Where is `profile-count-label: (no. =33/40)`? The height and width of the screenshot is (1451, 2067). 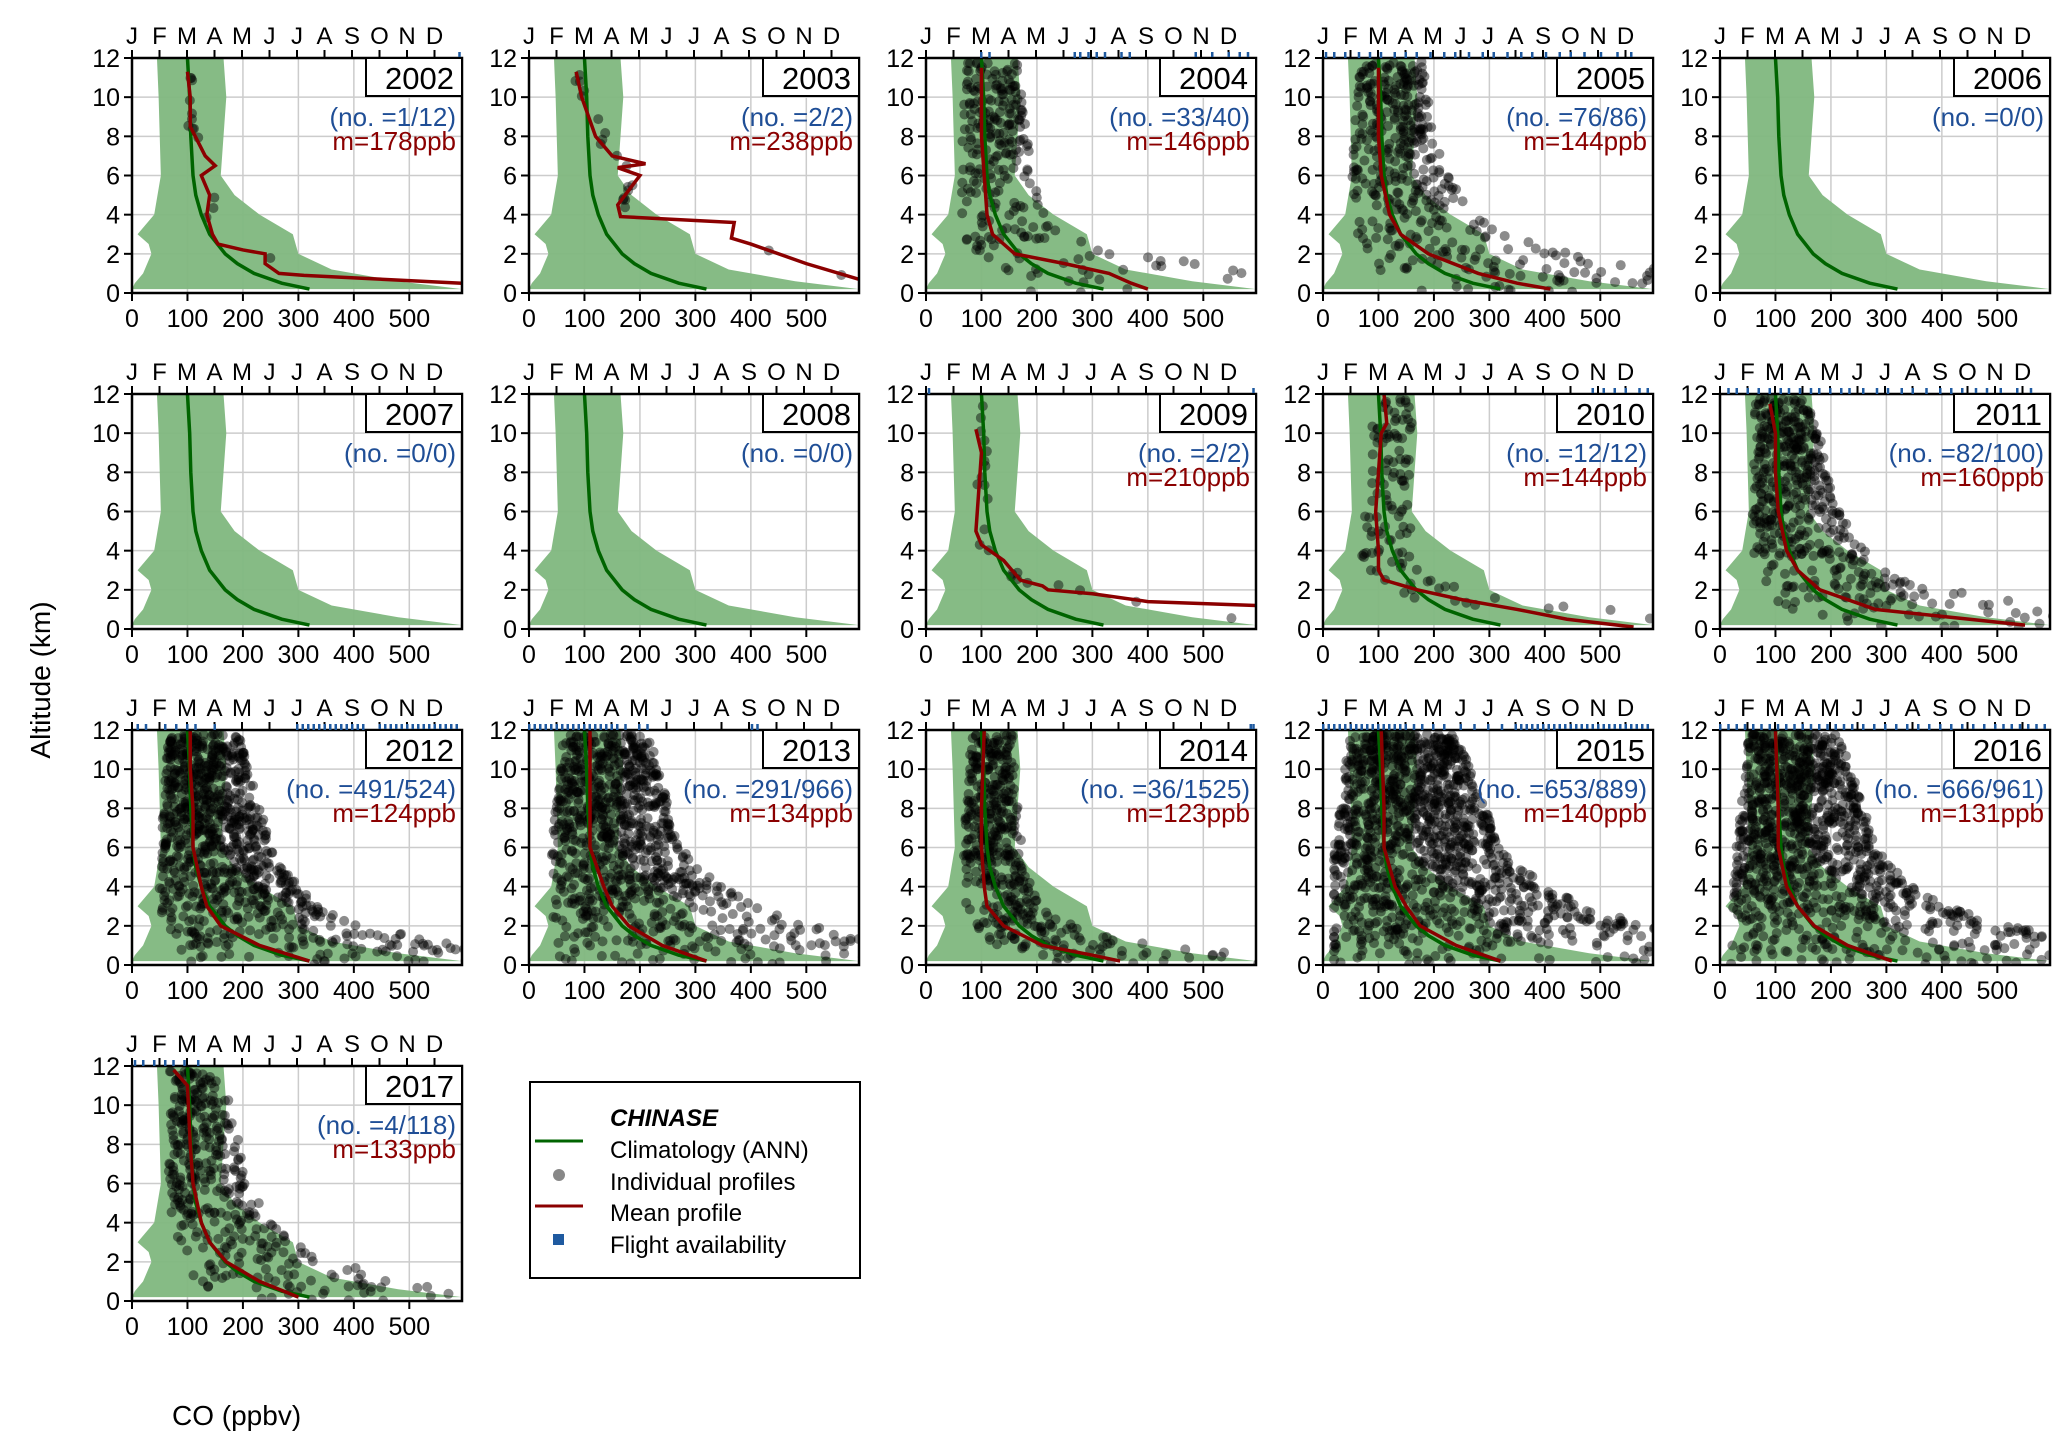 profile-count-label: (no. =33/40) is located at coordinates (1179, 117).